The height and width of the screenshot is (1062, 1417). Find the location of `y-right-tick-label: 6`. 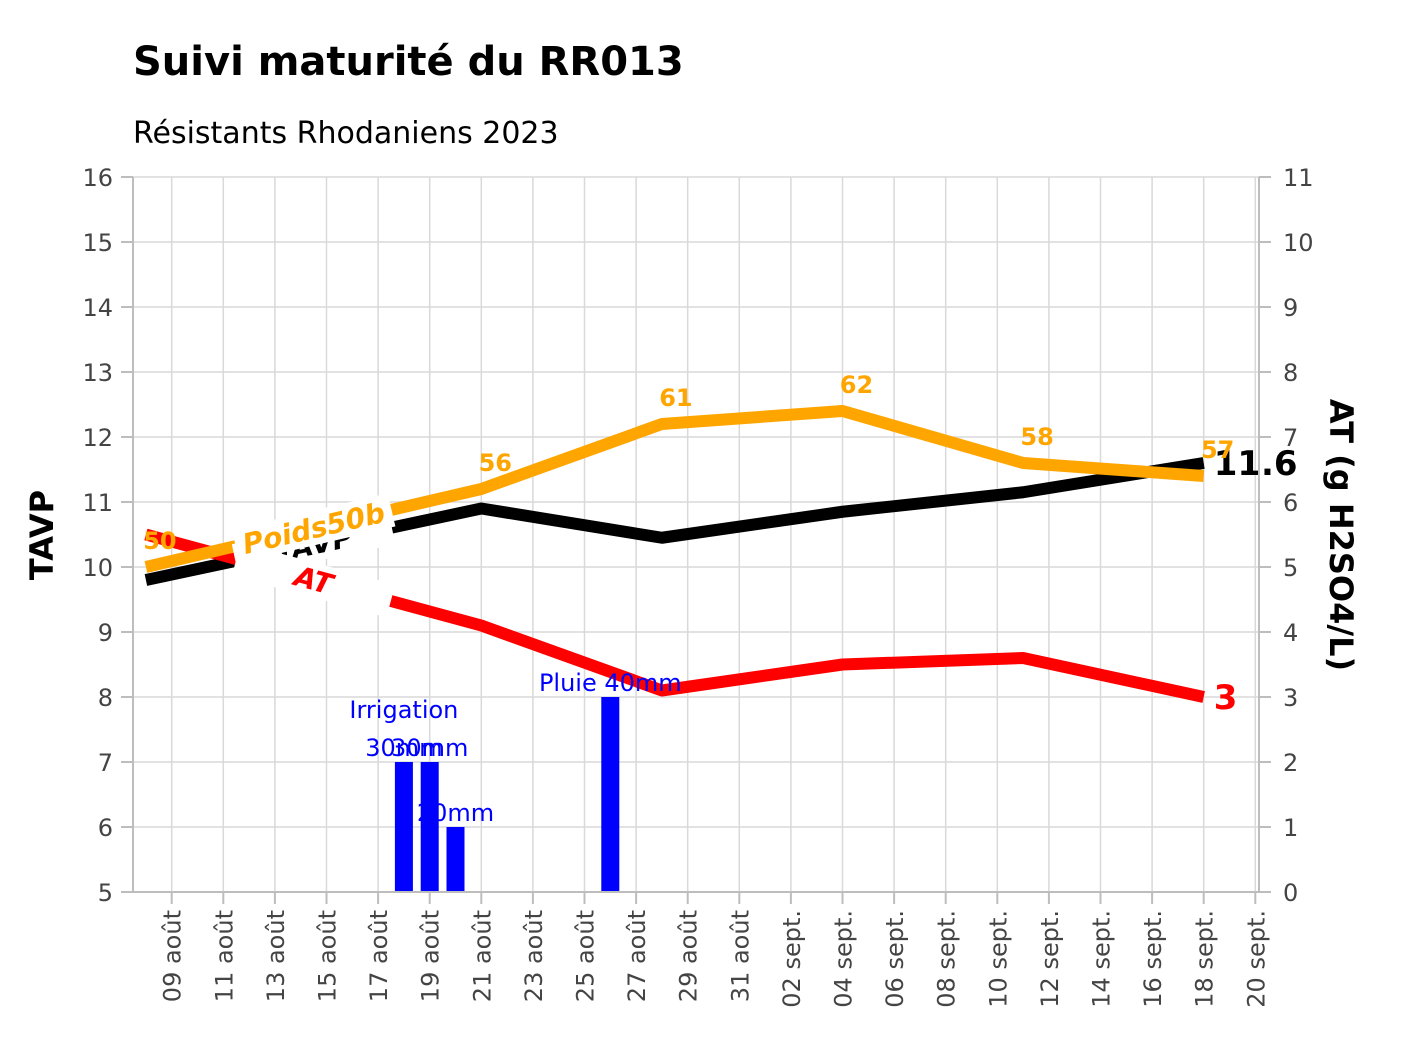

y-right-tick-label: 6 is located at coordinates (1290, 503).